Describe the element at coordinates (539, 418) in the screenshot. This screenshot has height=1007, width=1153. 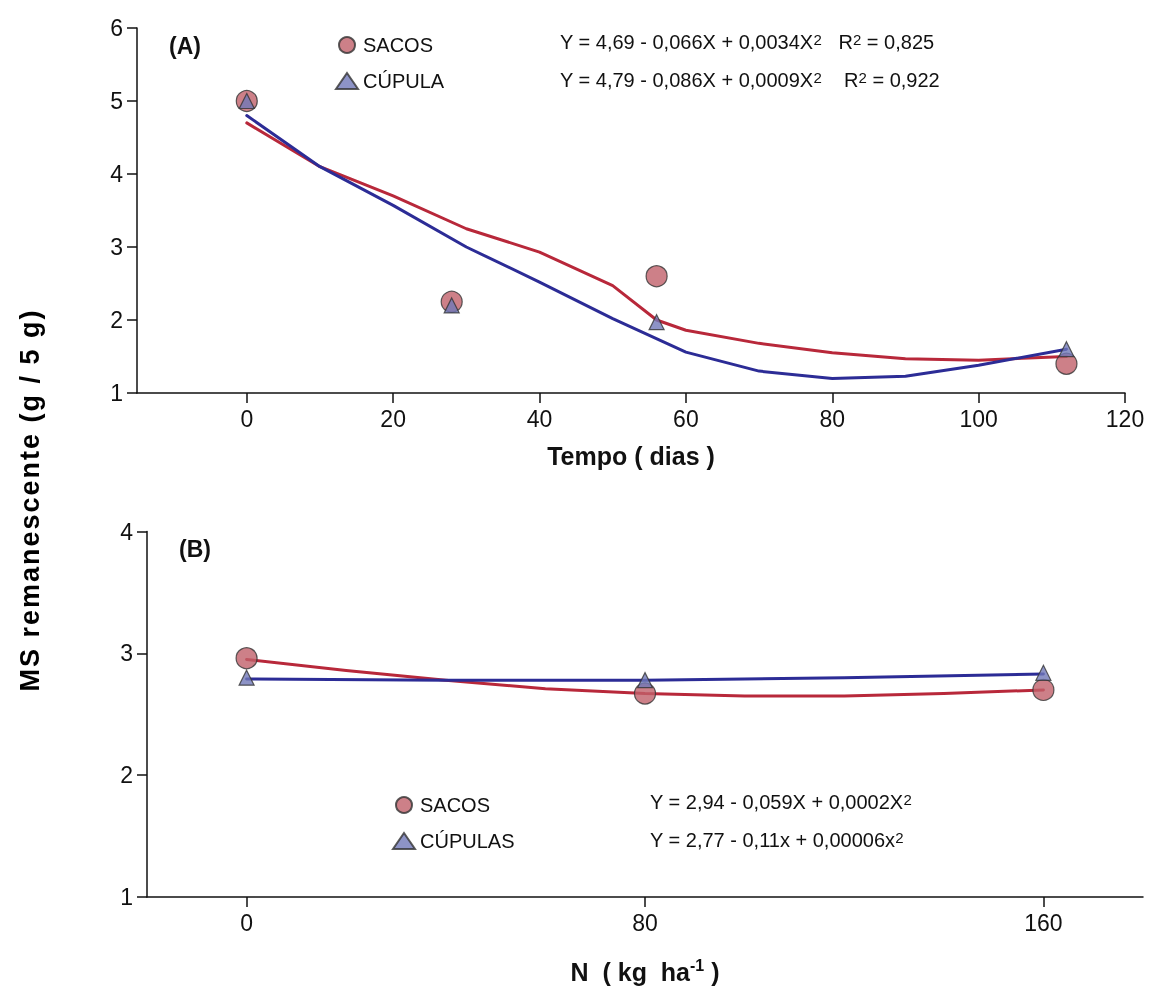
I see `x-tick-label: 40` at that location.